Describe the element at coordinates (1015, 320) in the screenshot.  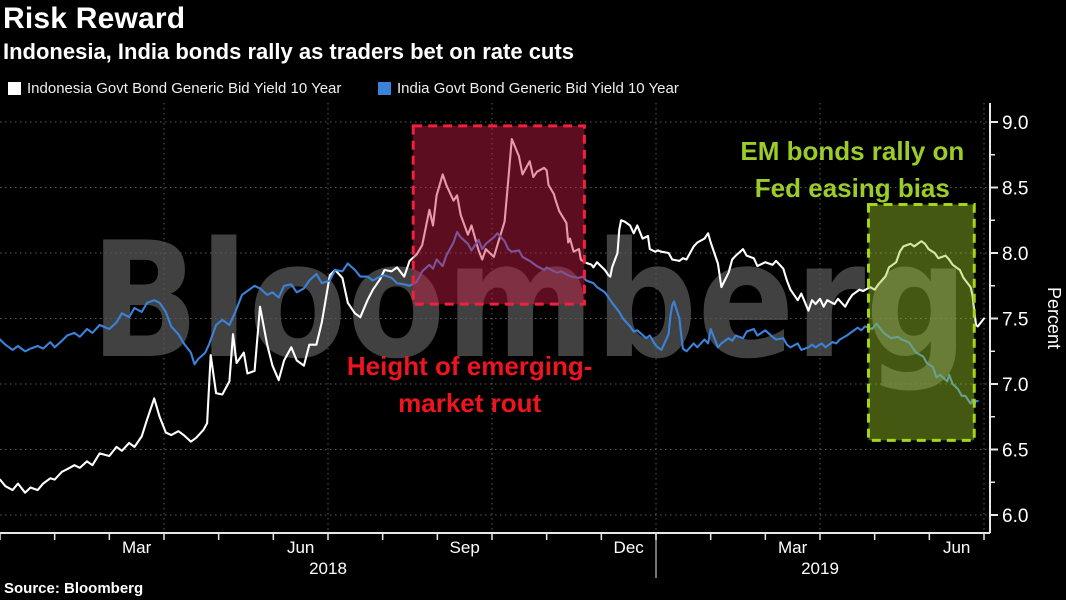
I see `y-tick-label: 7.5` at that location.